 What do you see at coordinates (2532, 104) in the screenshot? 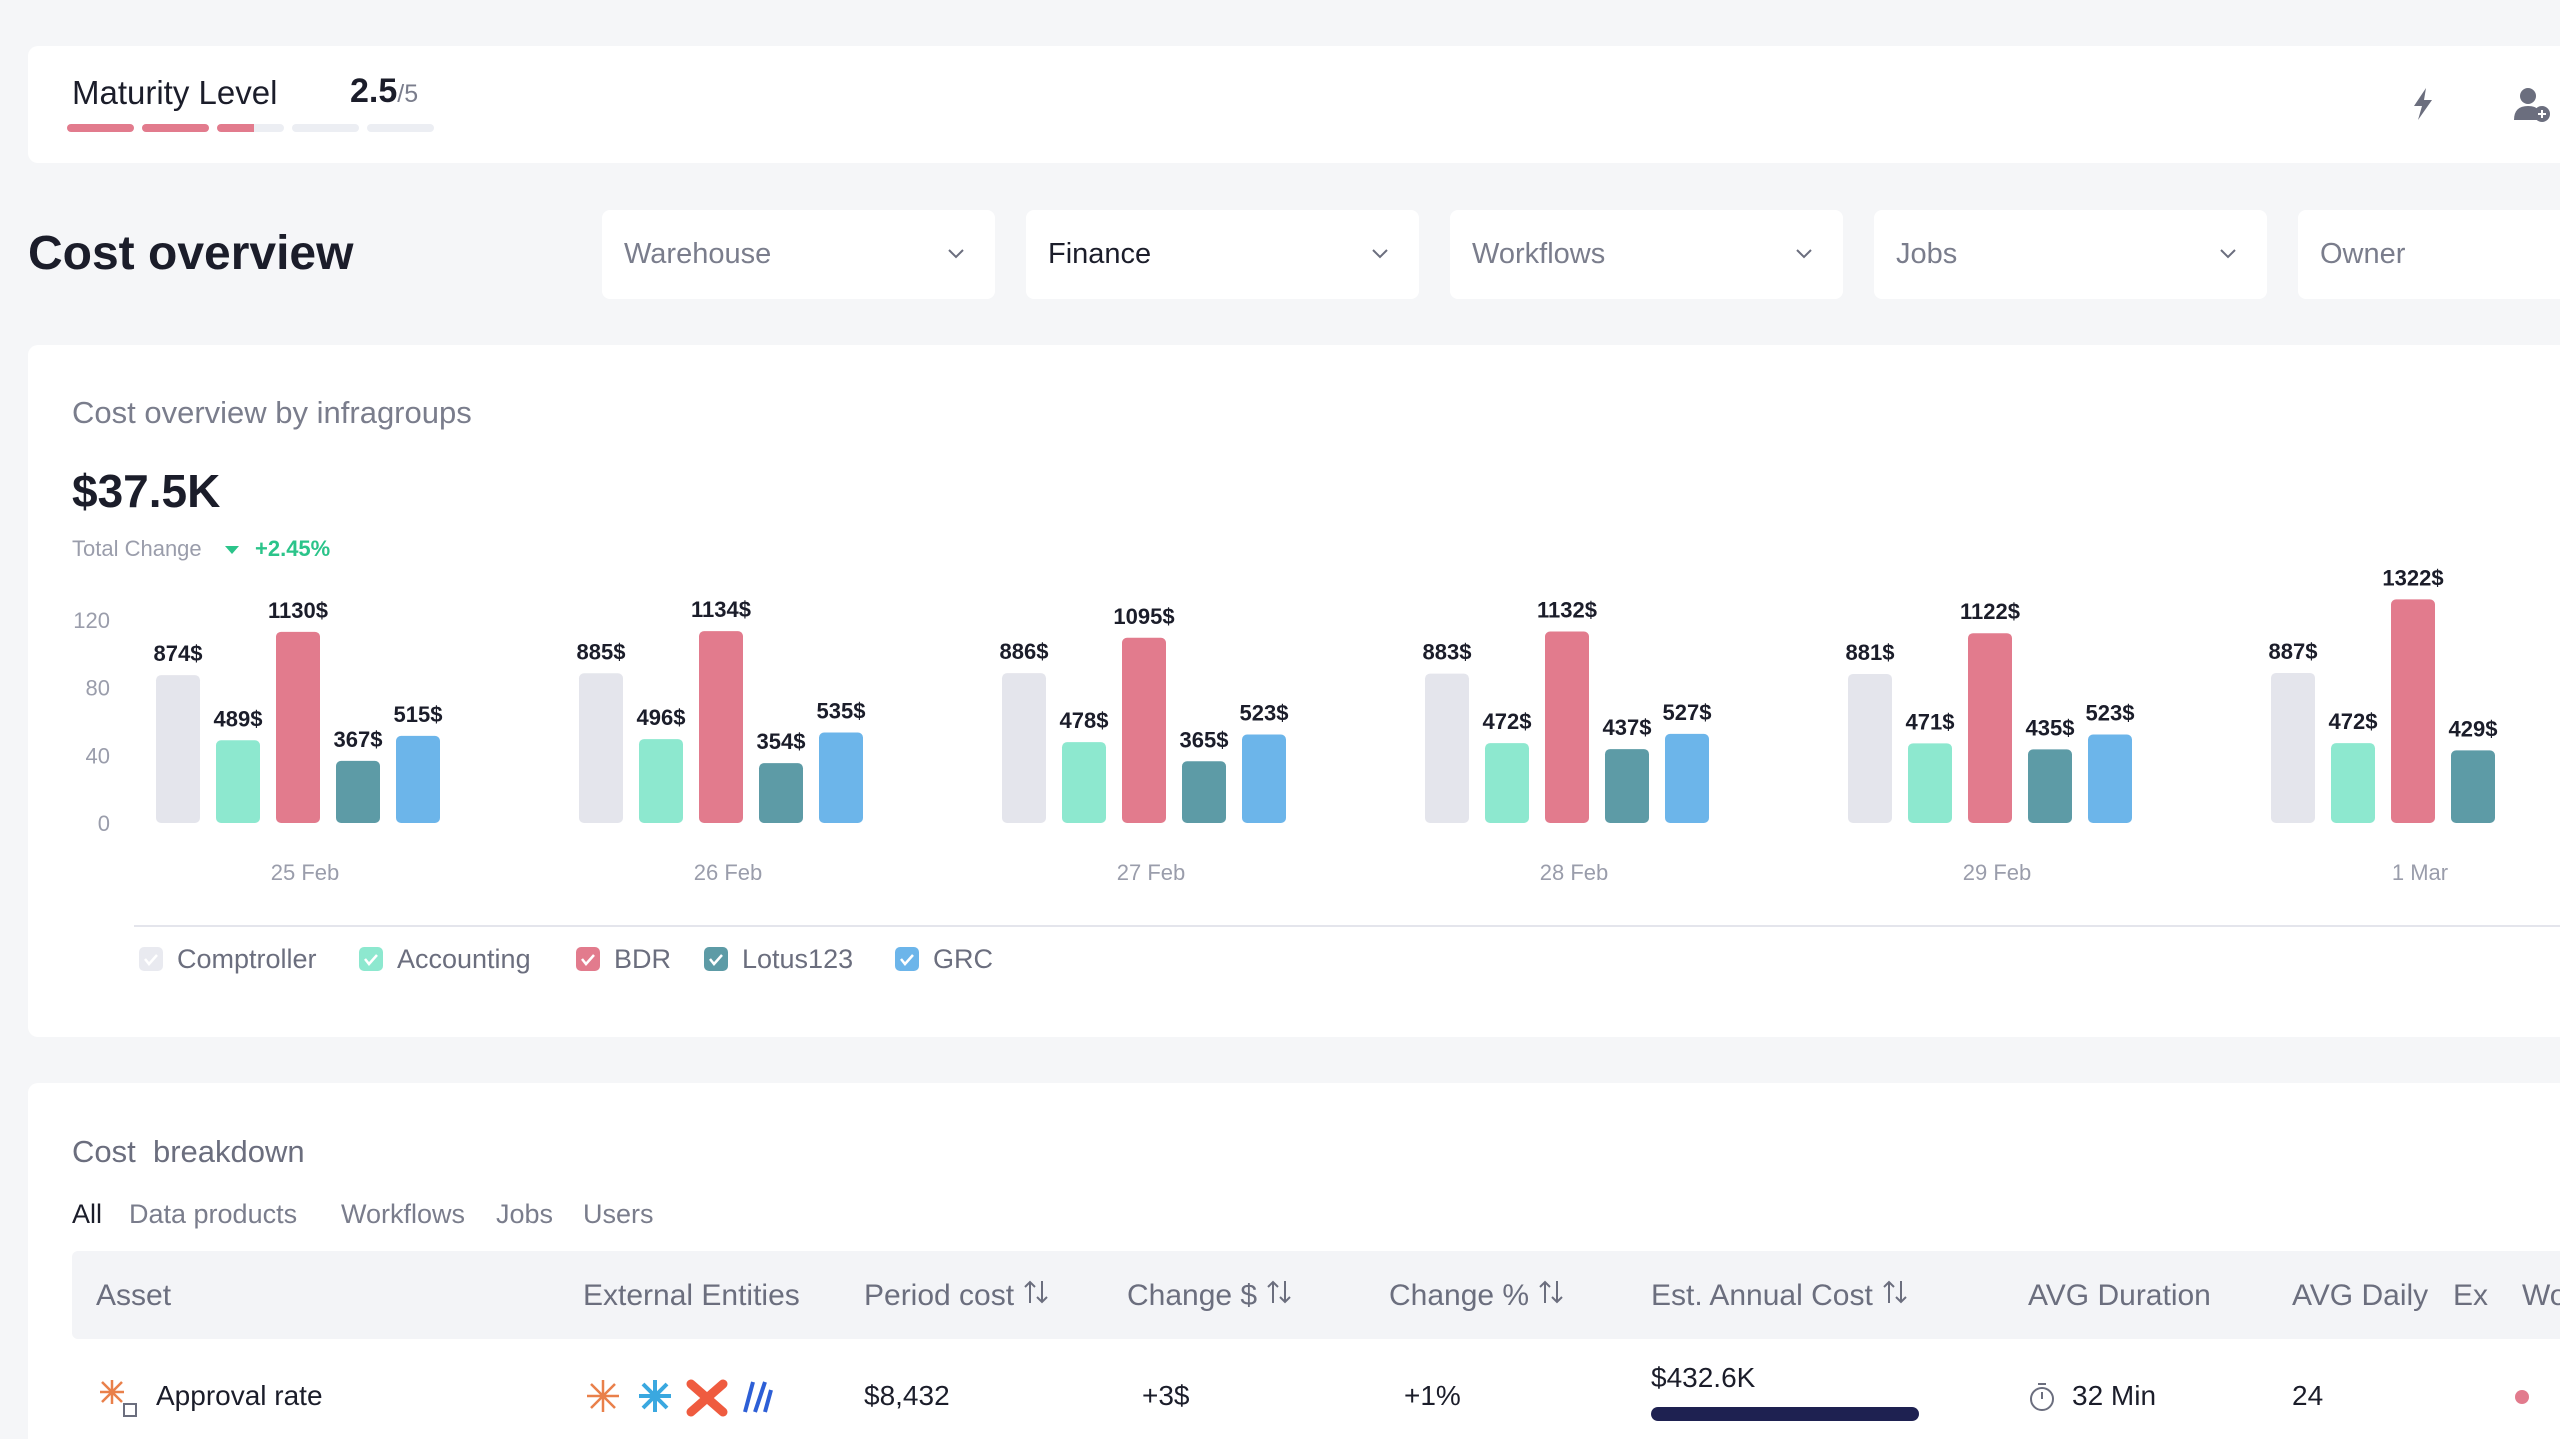
I see `add-user-icon` at bounding box center [2532, 104].